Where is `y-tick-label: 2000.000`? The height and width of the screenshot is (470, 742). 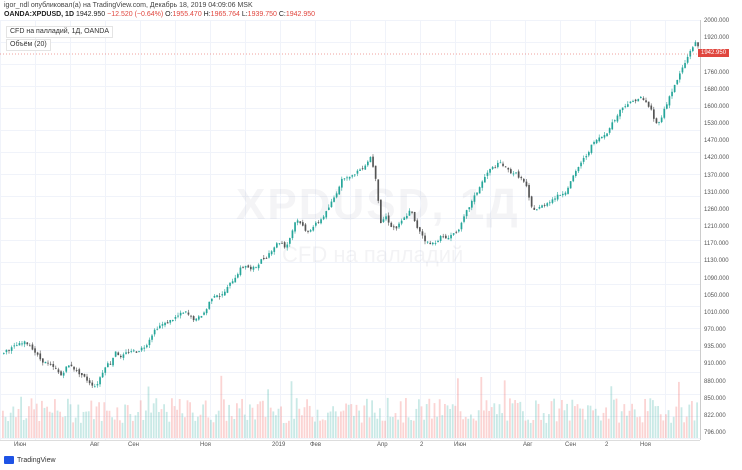 y-tick-label: 2000.000 is located at coordinates (717, 21).